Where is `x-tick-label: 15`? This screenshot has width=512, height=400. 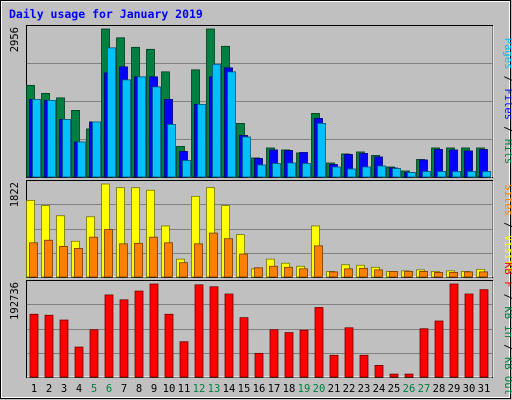
x-tick-label: 15 is located at coordinates (244, 389).